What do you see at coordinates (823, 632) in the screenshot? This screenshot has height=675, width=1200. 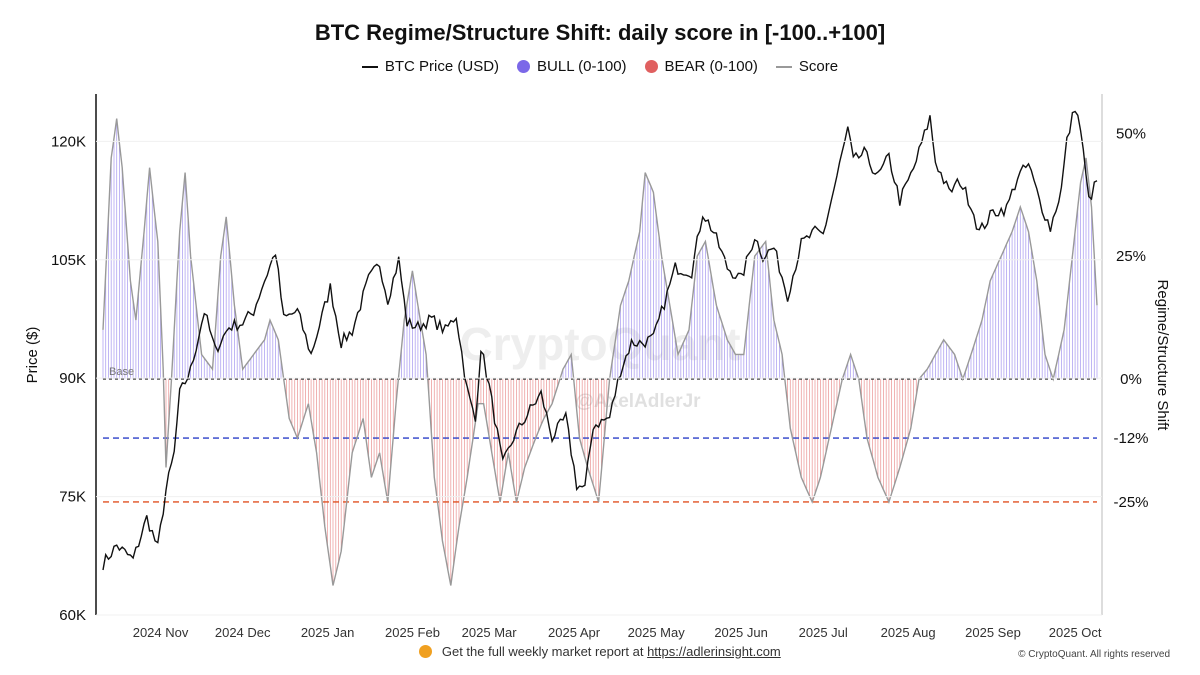 I see `x-tick-label: 2025 Jul` at bounding box center [823, 632].